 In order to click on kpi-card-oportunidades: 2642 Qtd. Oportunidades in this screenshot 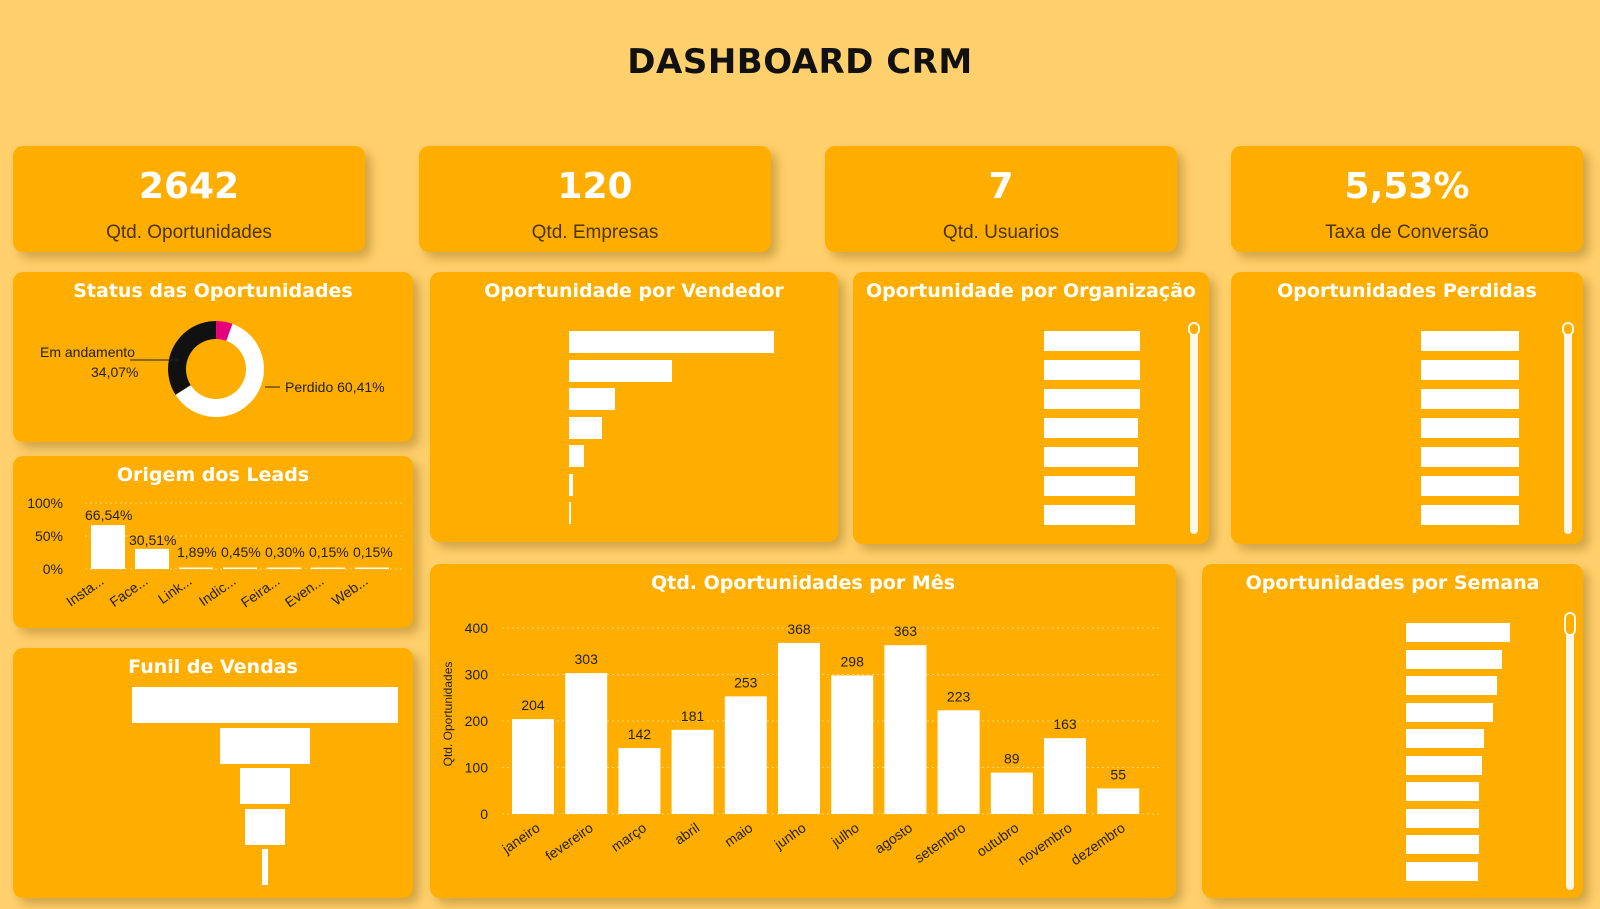, I will do `click(189, 199)`.